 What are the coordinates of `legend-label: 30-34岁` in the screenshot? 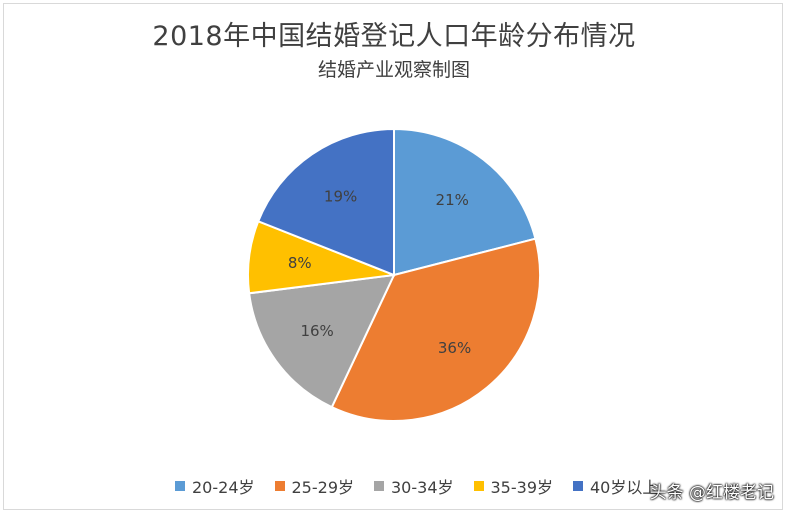 It's located at (422, 487).